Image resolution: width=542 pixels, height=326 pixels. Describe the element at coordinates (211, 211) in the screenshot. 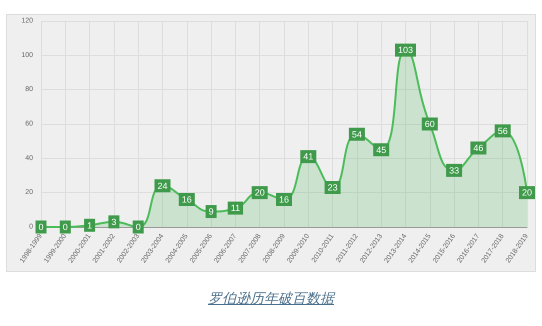

I see `data-label: 9` at that location.